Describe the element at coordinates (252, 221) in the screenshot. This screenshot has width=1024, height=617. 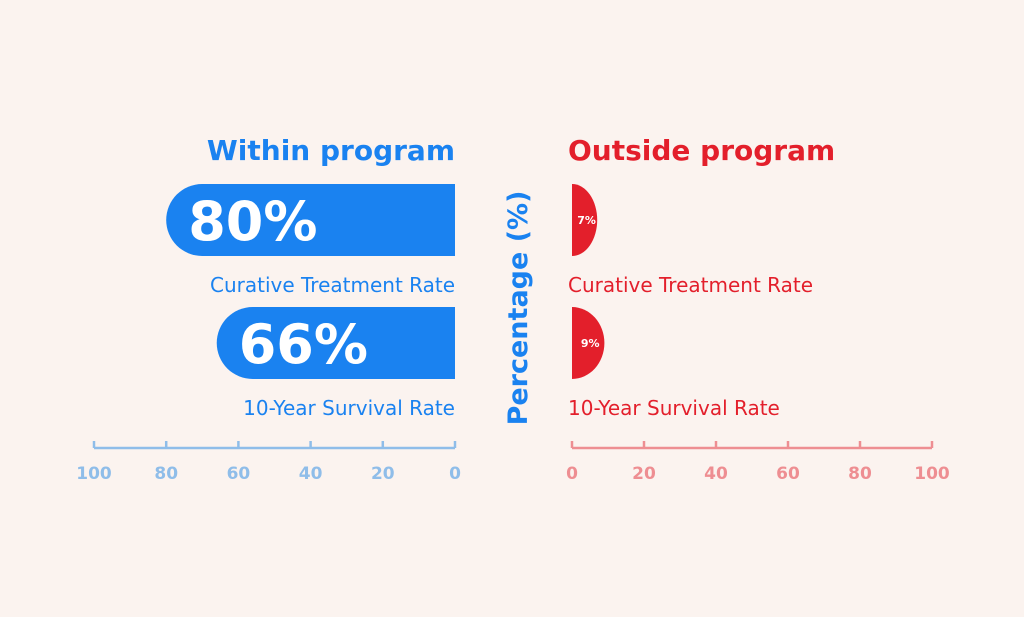
I see `within-bar-value-label: 80%` at that location.